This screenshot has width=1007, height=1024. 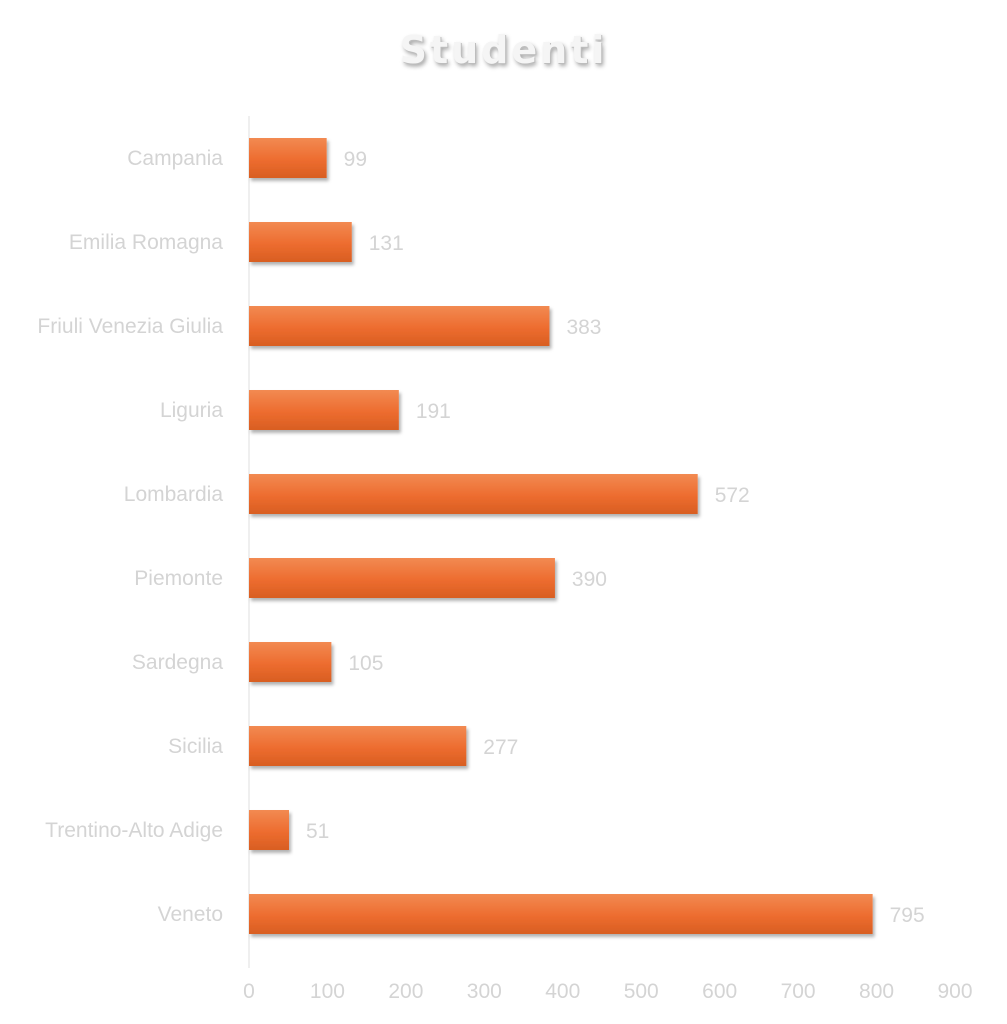 What do you see at coordinates (876, 991) in the screenshot?
I see `x-tick-label: 800` at bounding box center [876, 991].